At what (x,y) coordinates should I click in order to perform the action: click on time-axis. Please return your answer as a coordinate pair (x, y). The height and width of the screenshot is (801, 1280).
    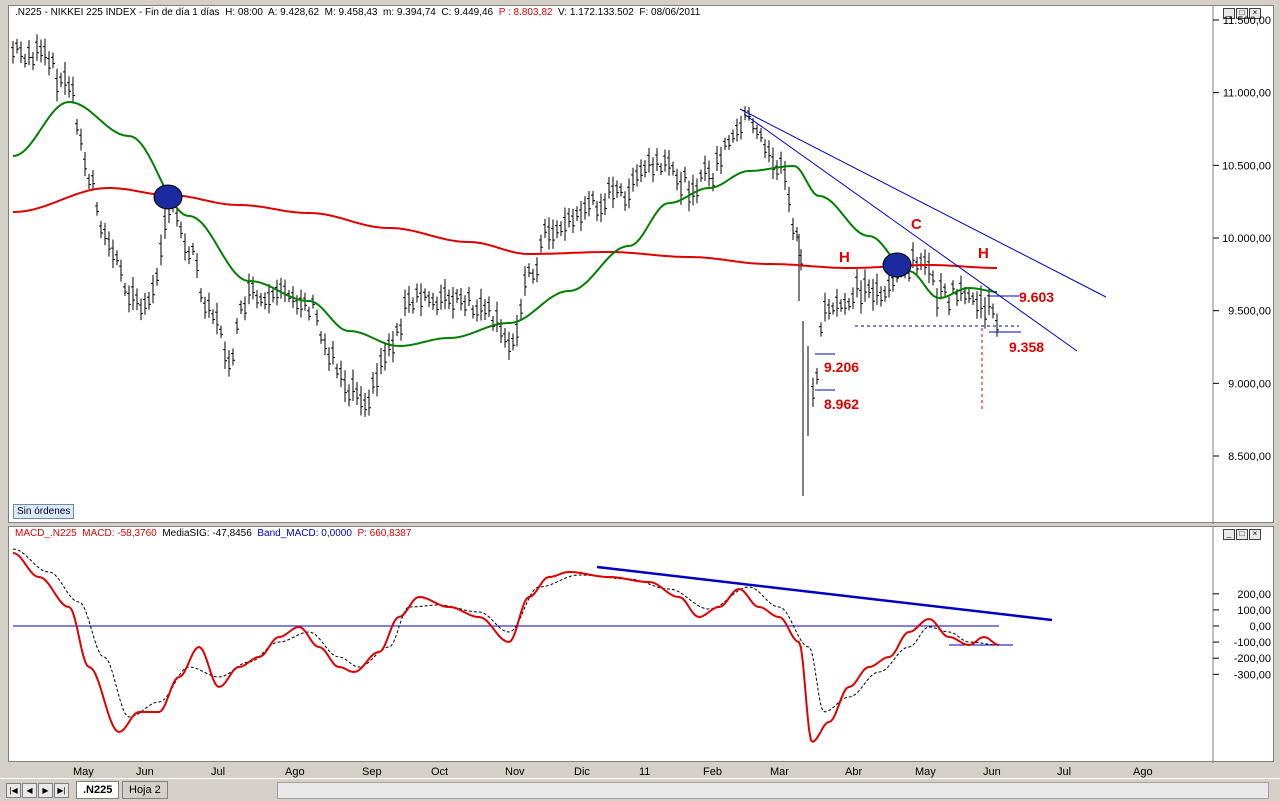
    Looking at the image, I should click on (608, 771).